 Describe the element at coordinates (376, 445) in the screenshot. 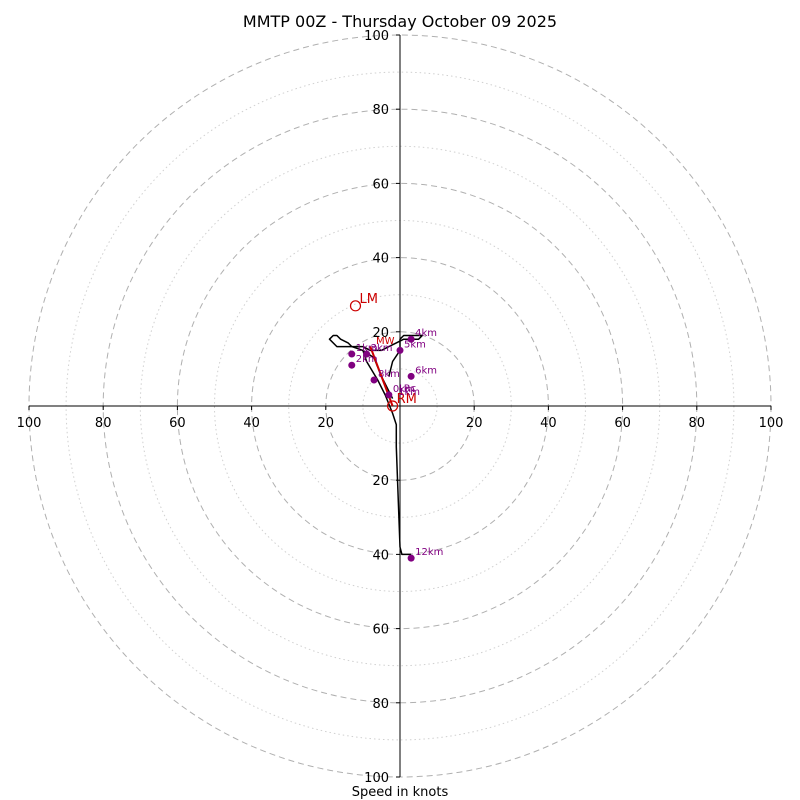

I see `wind-trace` at that location.